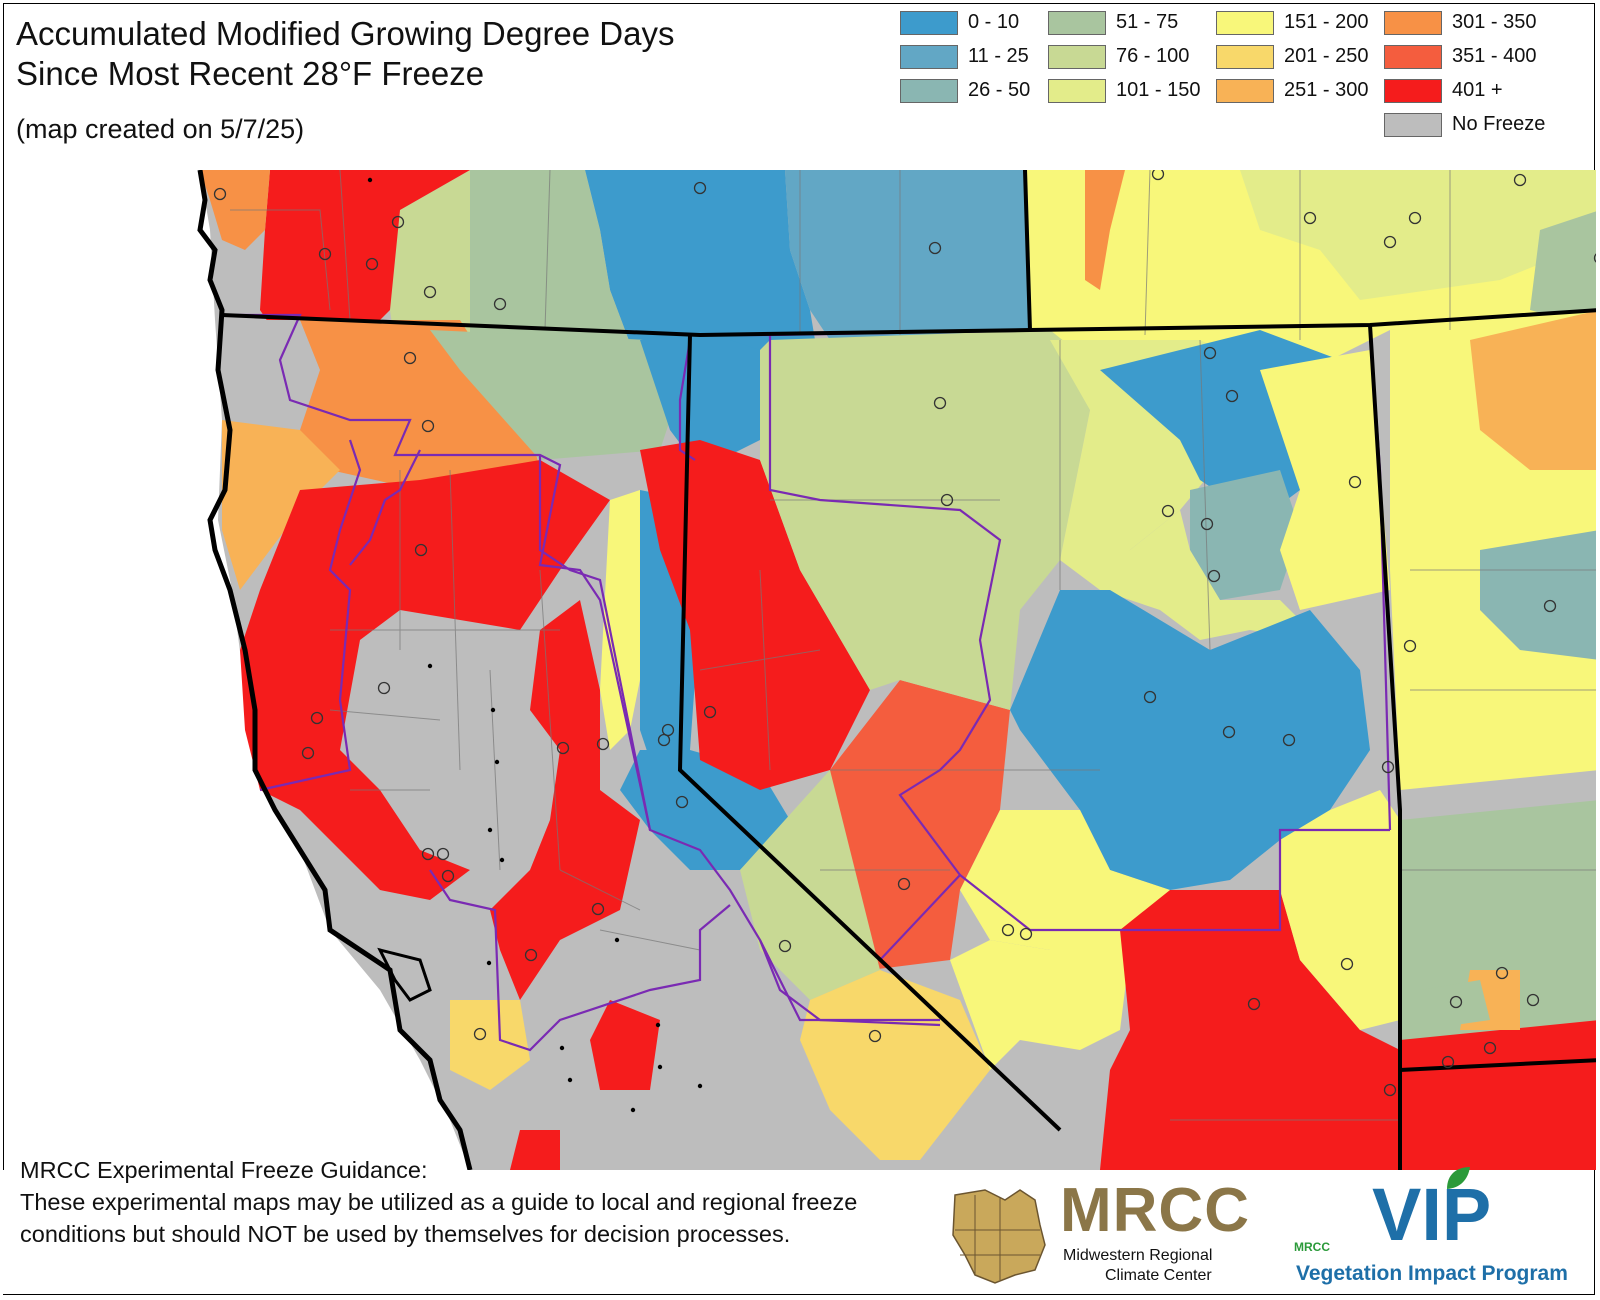  Describe the element at coordinates (1158, 1275) in the screenshot. I see `mrcc-name-line-2: Climate Center` at that location.